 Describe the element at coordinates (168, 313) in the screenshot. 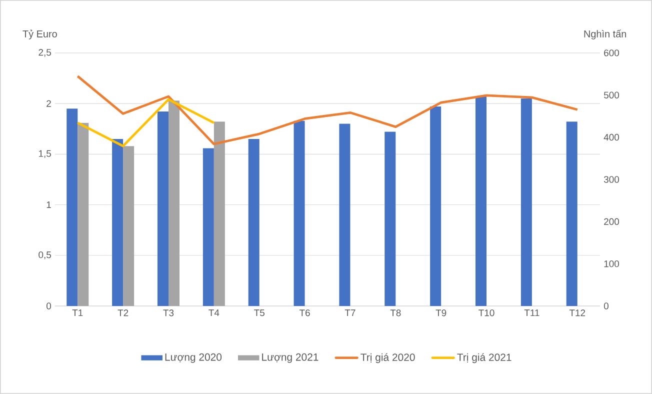

I see `x-tick-label: T3` at that location.